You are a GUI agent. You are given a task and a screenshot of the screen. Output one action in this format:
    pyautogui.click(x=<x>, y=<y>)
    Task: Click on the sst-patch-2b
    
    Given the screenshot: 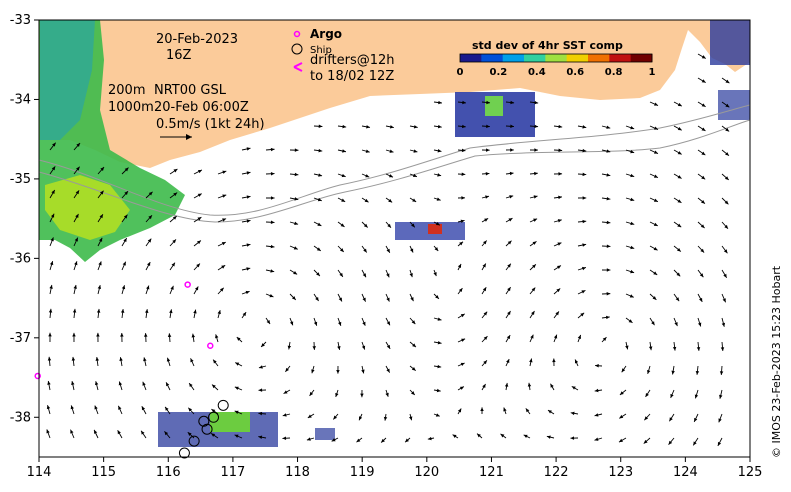 What is the action you would take?
    pyautogui.click(x=435, y=229)
    